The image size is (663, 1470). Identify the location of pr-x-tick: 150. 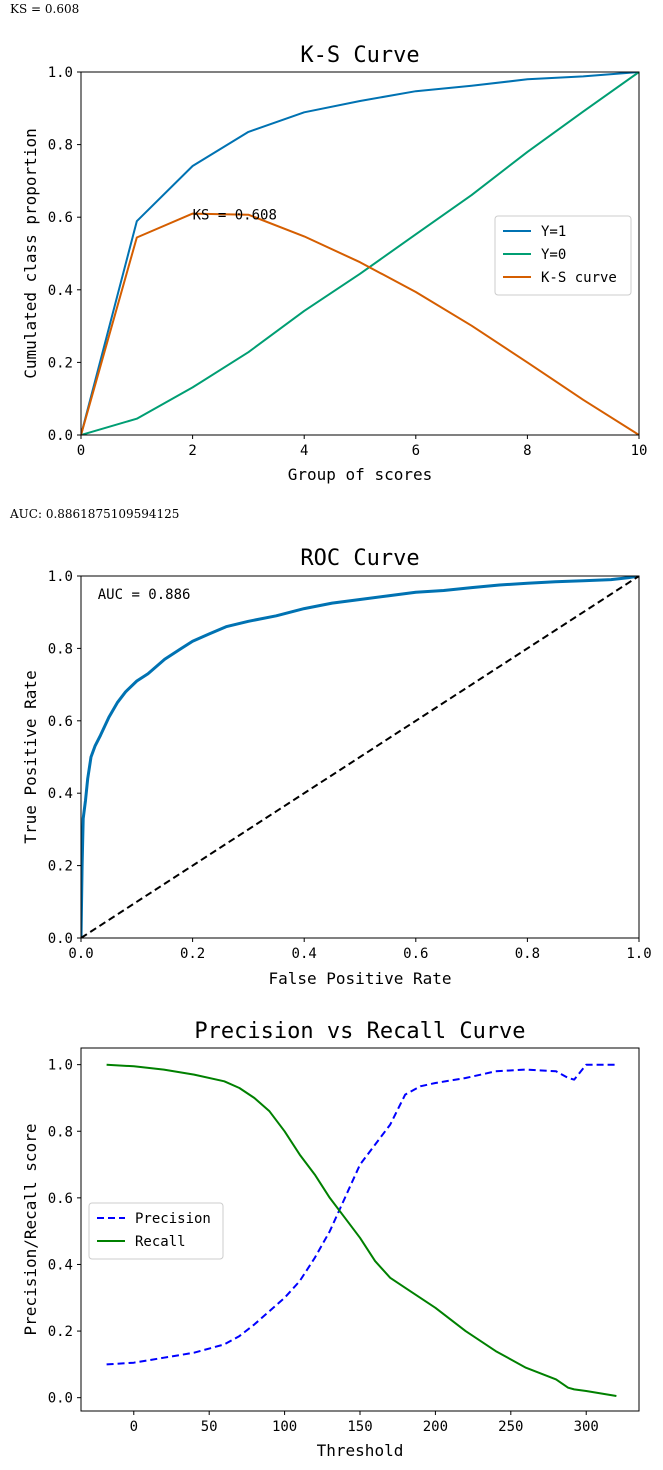
(360, 1423).